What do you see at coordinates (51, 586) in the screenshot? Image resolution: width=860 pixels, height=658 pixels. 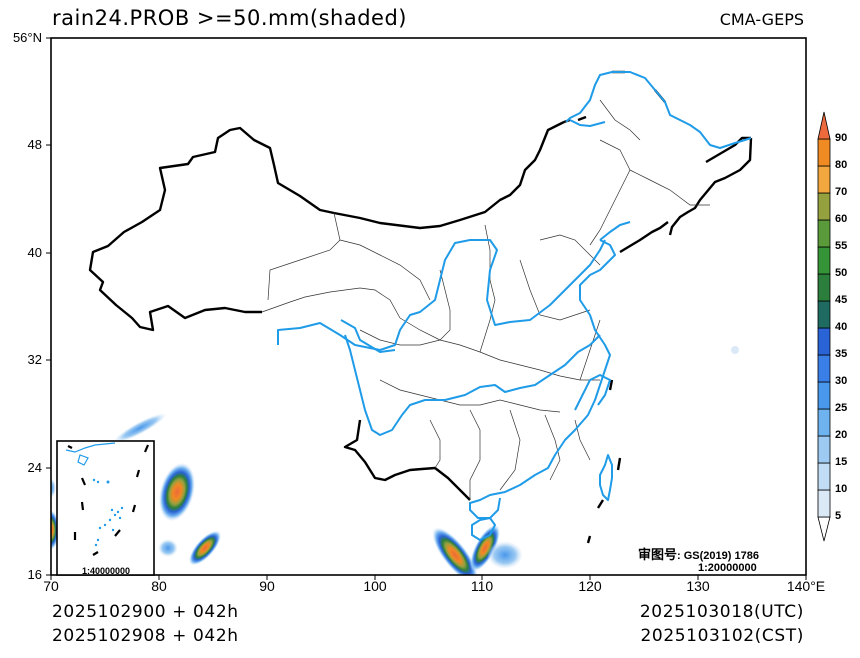 I see `x-tick-label-70: 70` at bounding box center [51, 586].